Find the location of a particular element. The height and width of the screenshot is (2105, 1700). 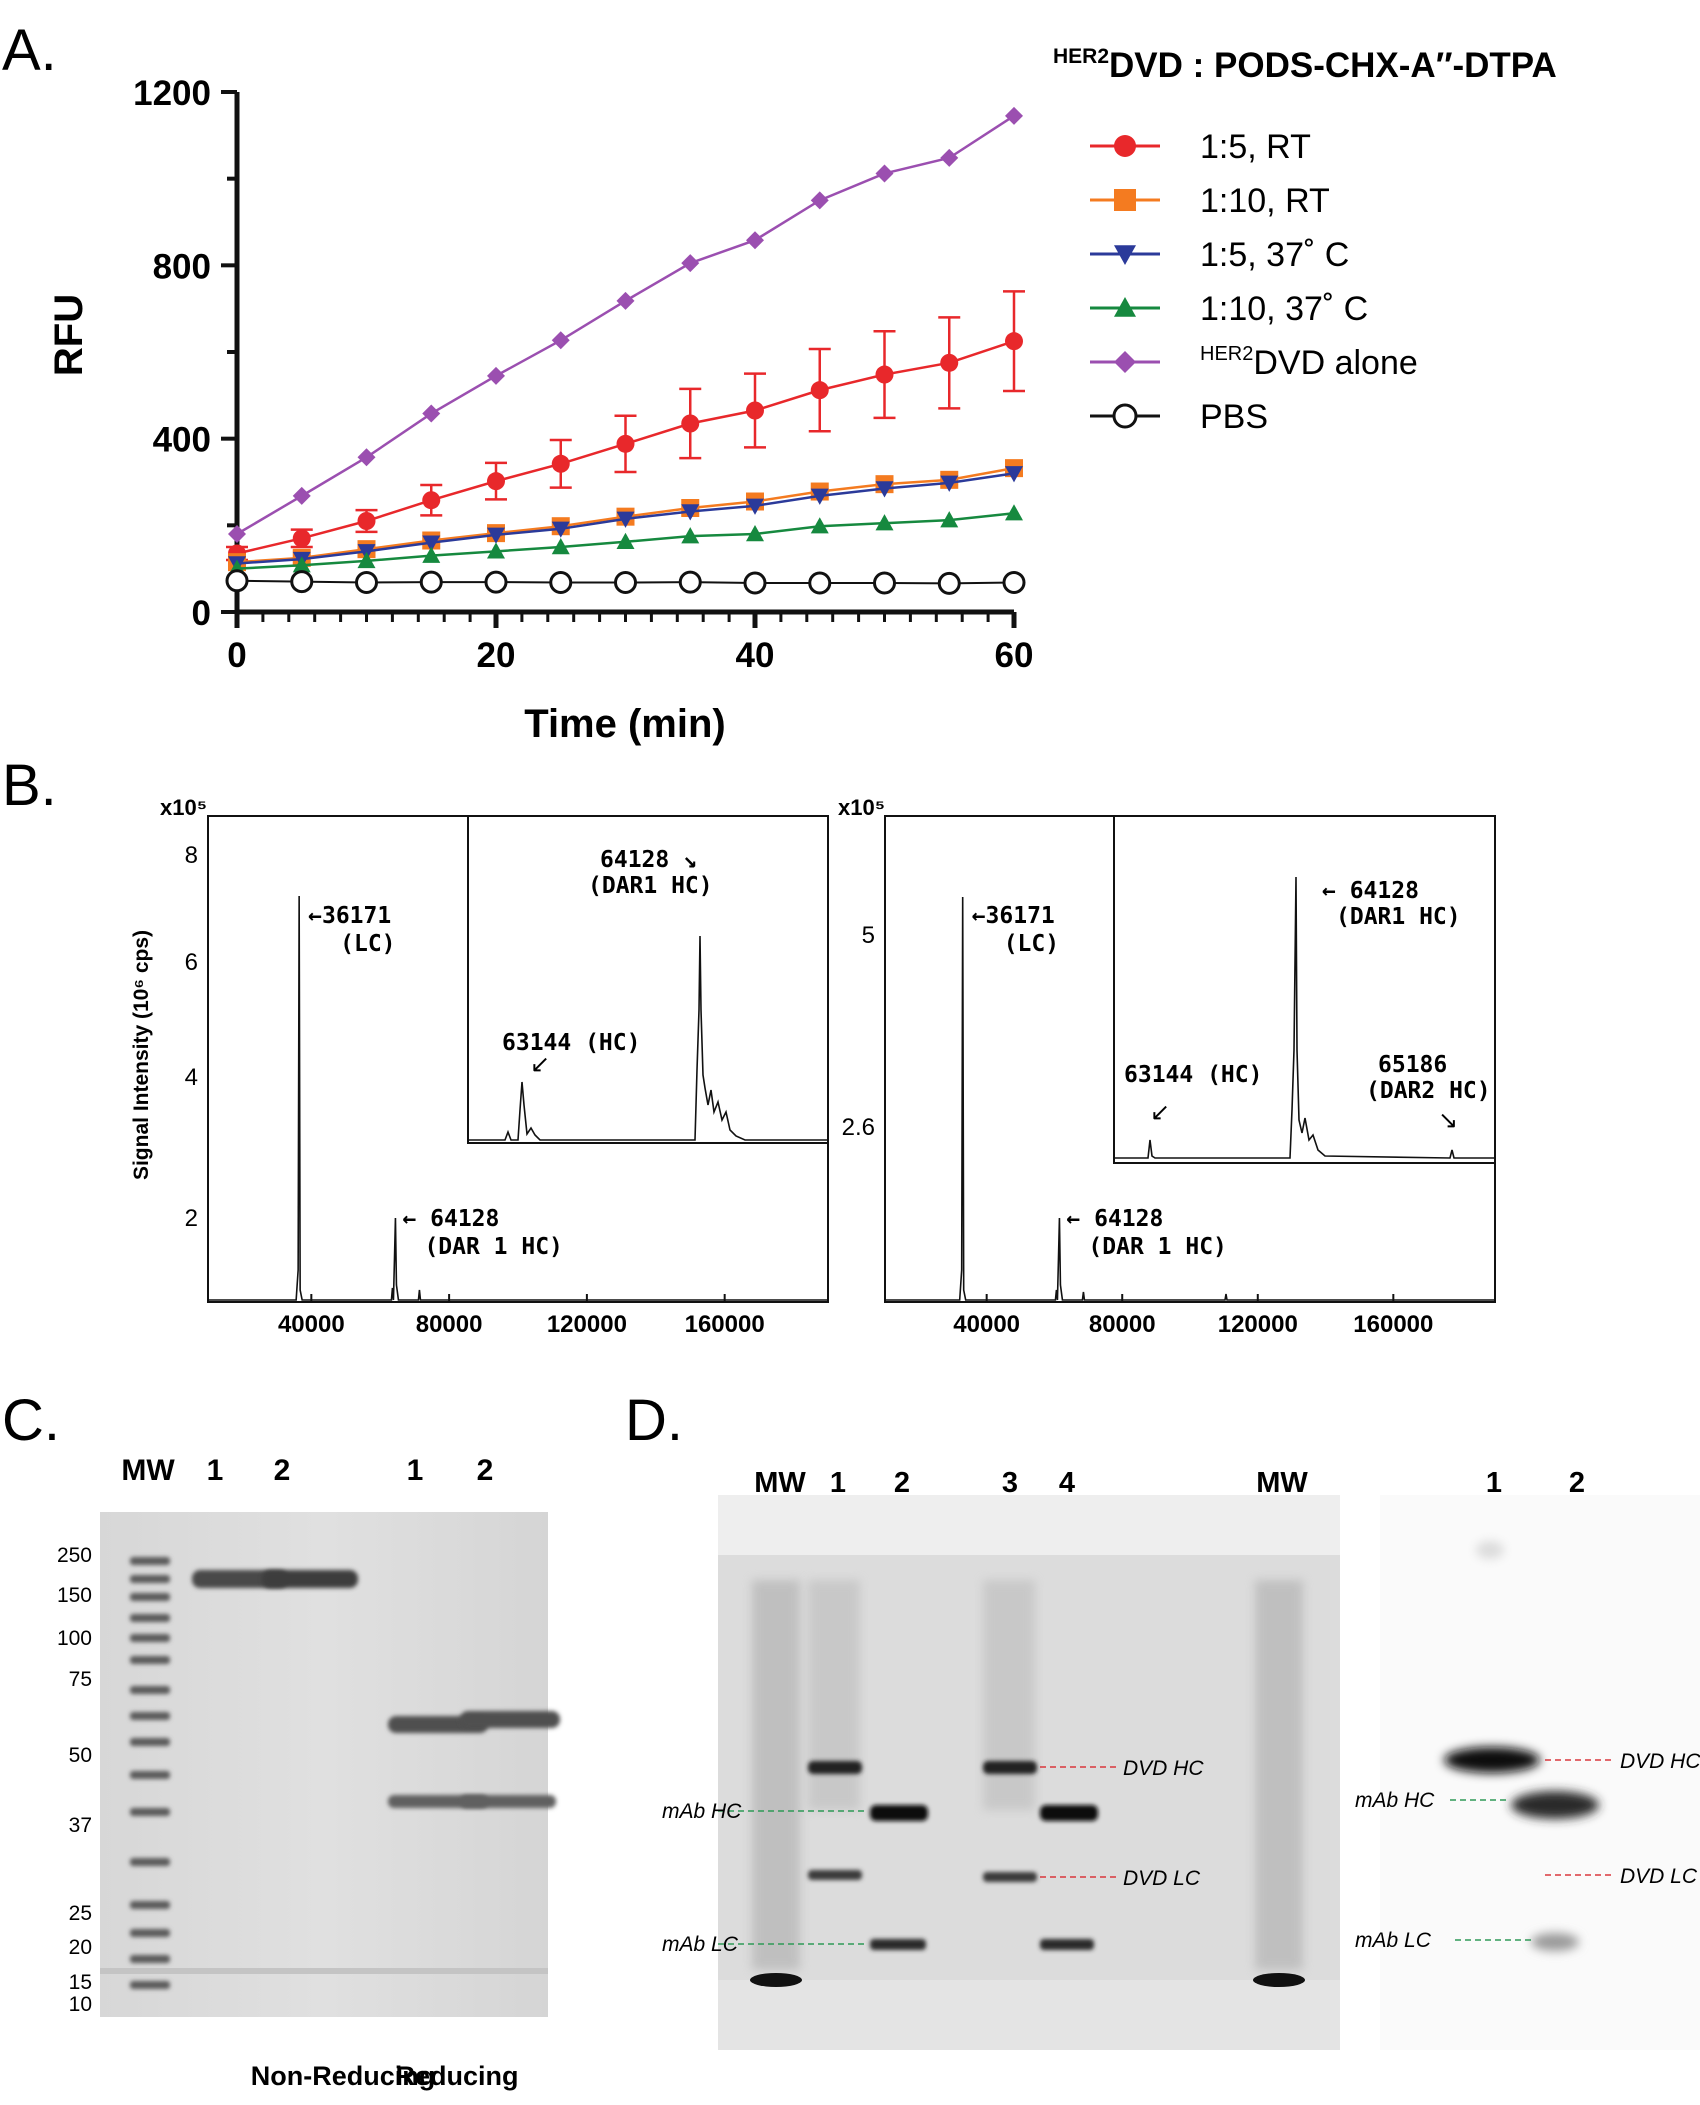

peak-sublabel-lc: (LC) is located at coordinates (1031, 944).